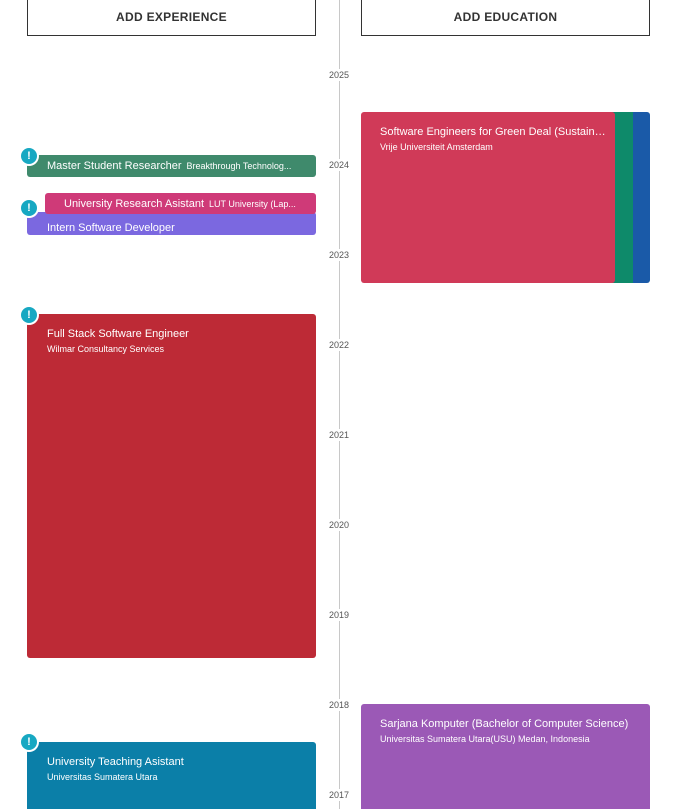  Describe the element at coordinates (339, 705) in the screenshot. I see `year-label: 2018` at that location.